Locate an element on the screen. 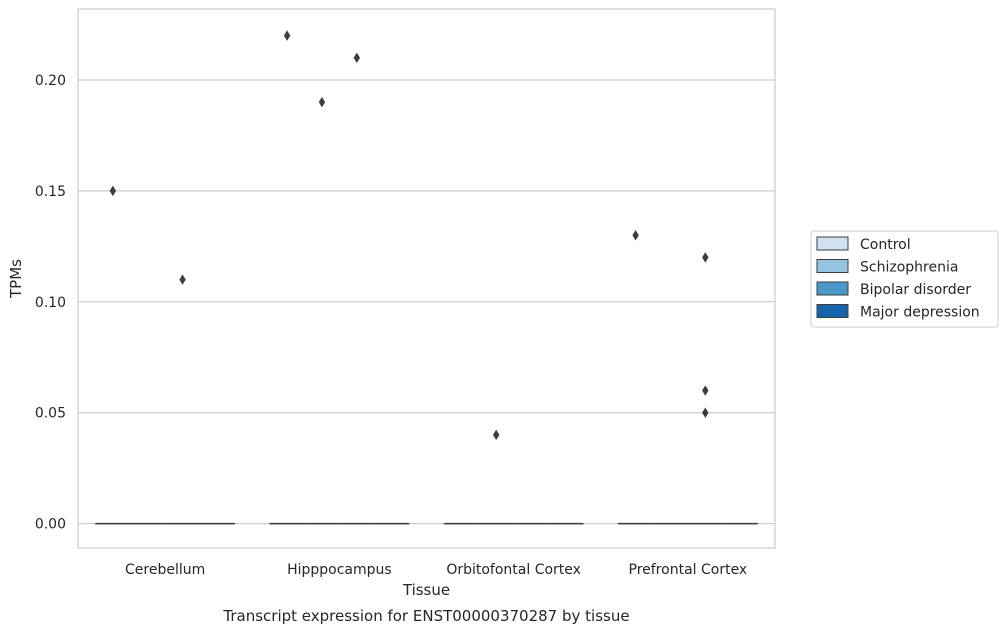  x-tick-label: Prefrontal Cortex is located at coordinates (688, 570).